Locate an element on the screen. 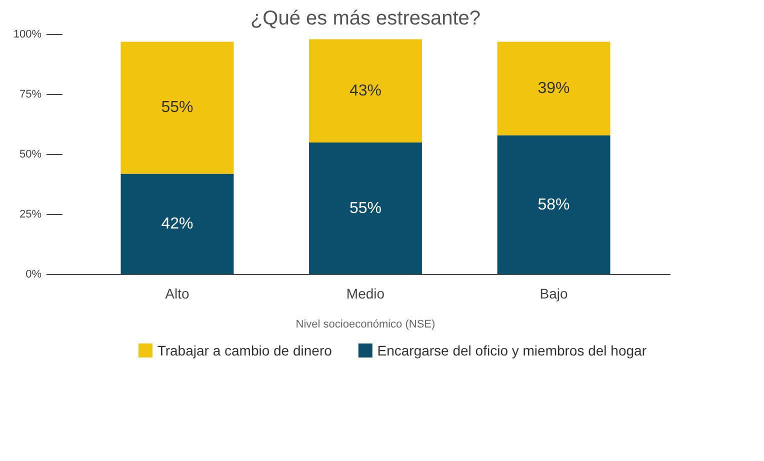 This screenshot has width=764, height=461. data-label: 58% is located at coordinates (554, 205).